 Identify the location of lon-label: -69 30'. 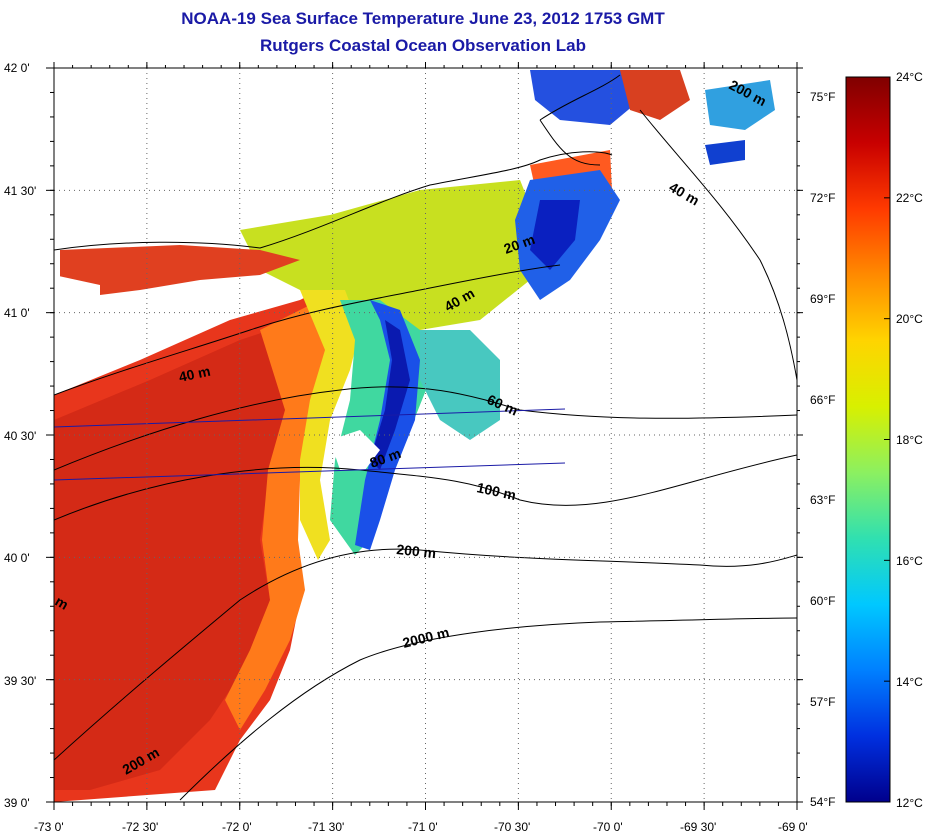
(698, 827).